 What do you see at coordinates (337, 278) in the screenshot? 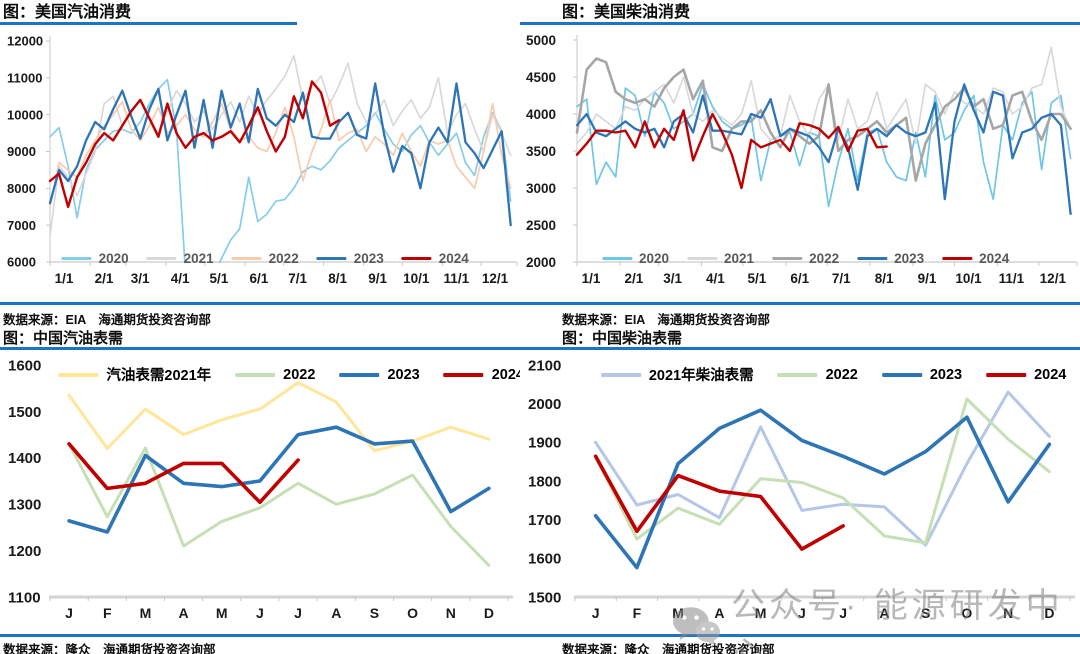
I see `x-tick-label: 8/1` at bounding box center [337, 278].